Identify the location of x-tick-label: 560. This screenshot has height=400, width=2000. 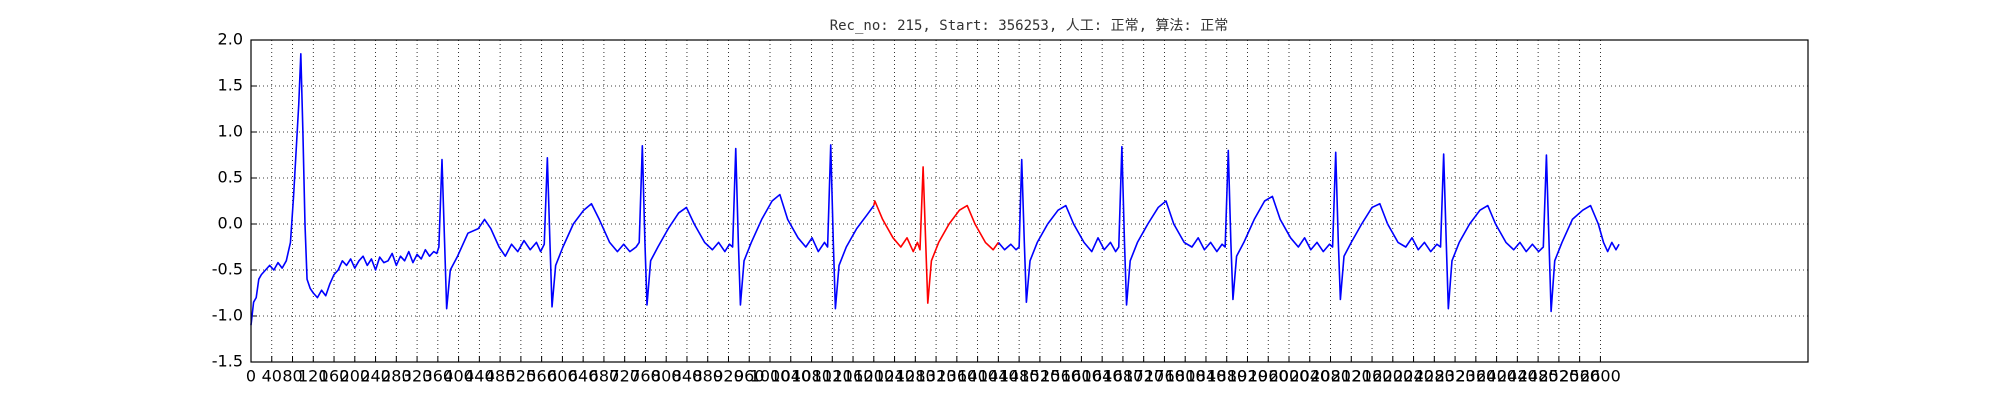
(541, 376).